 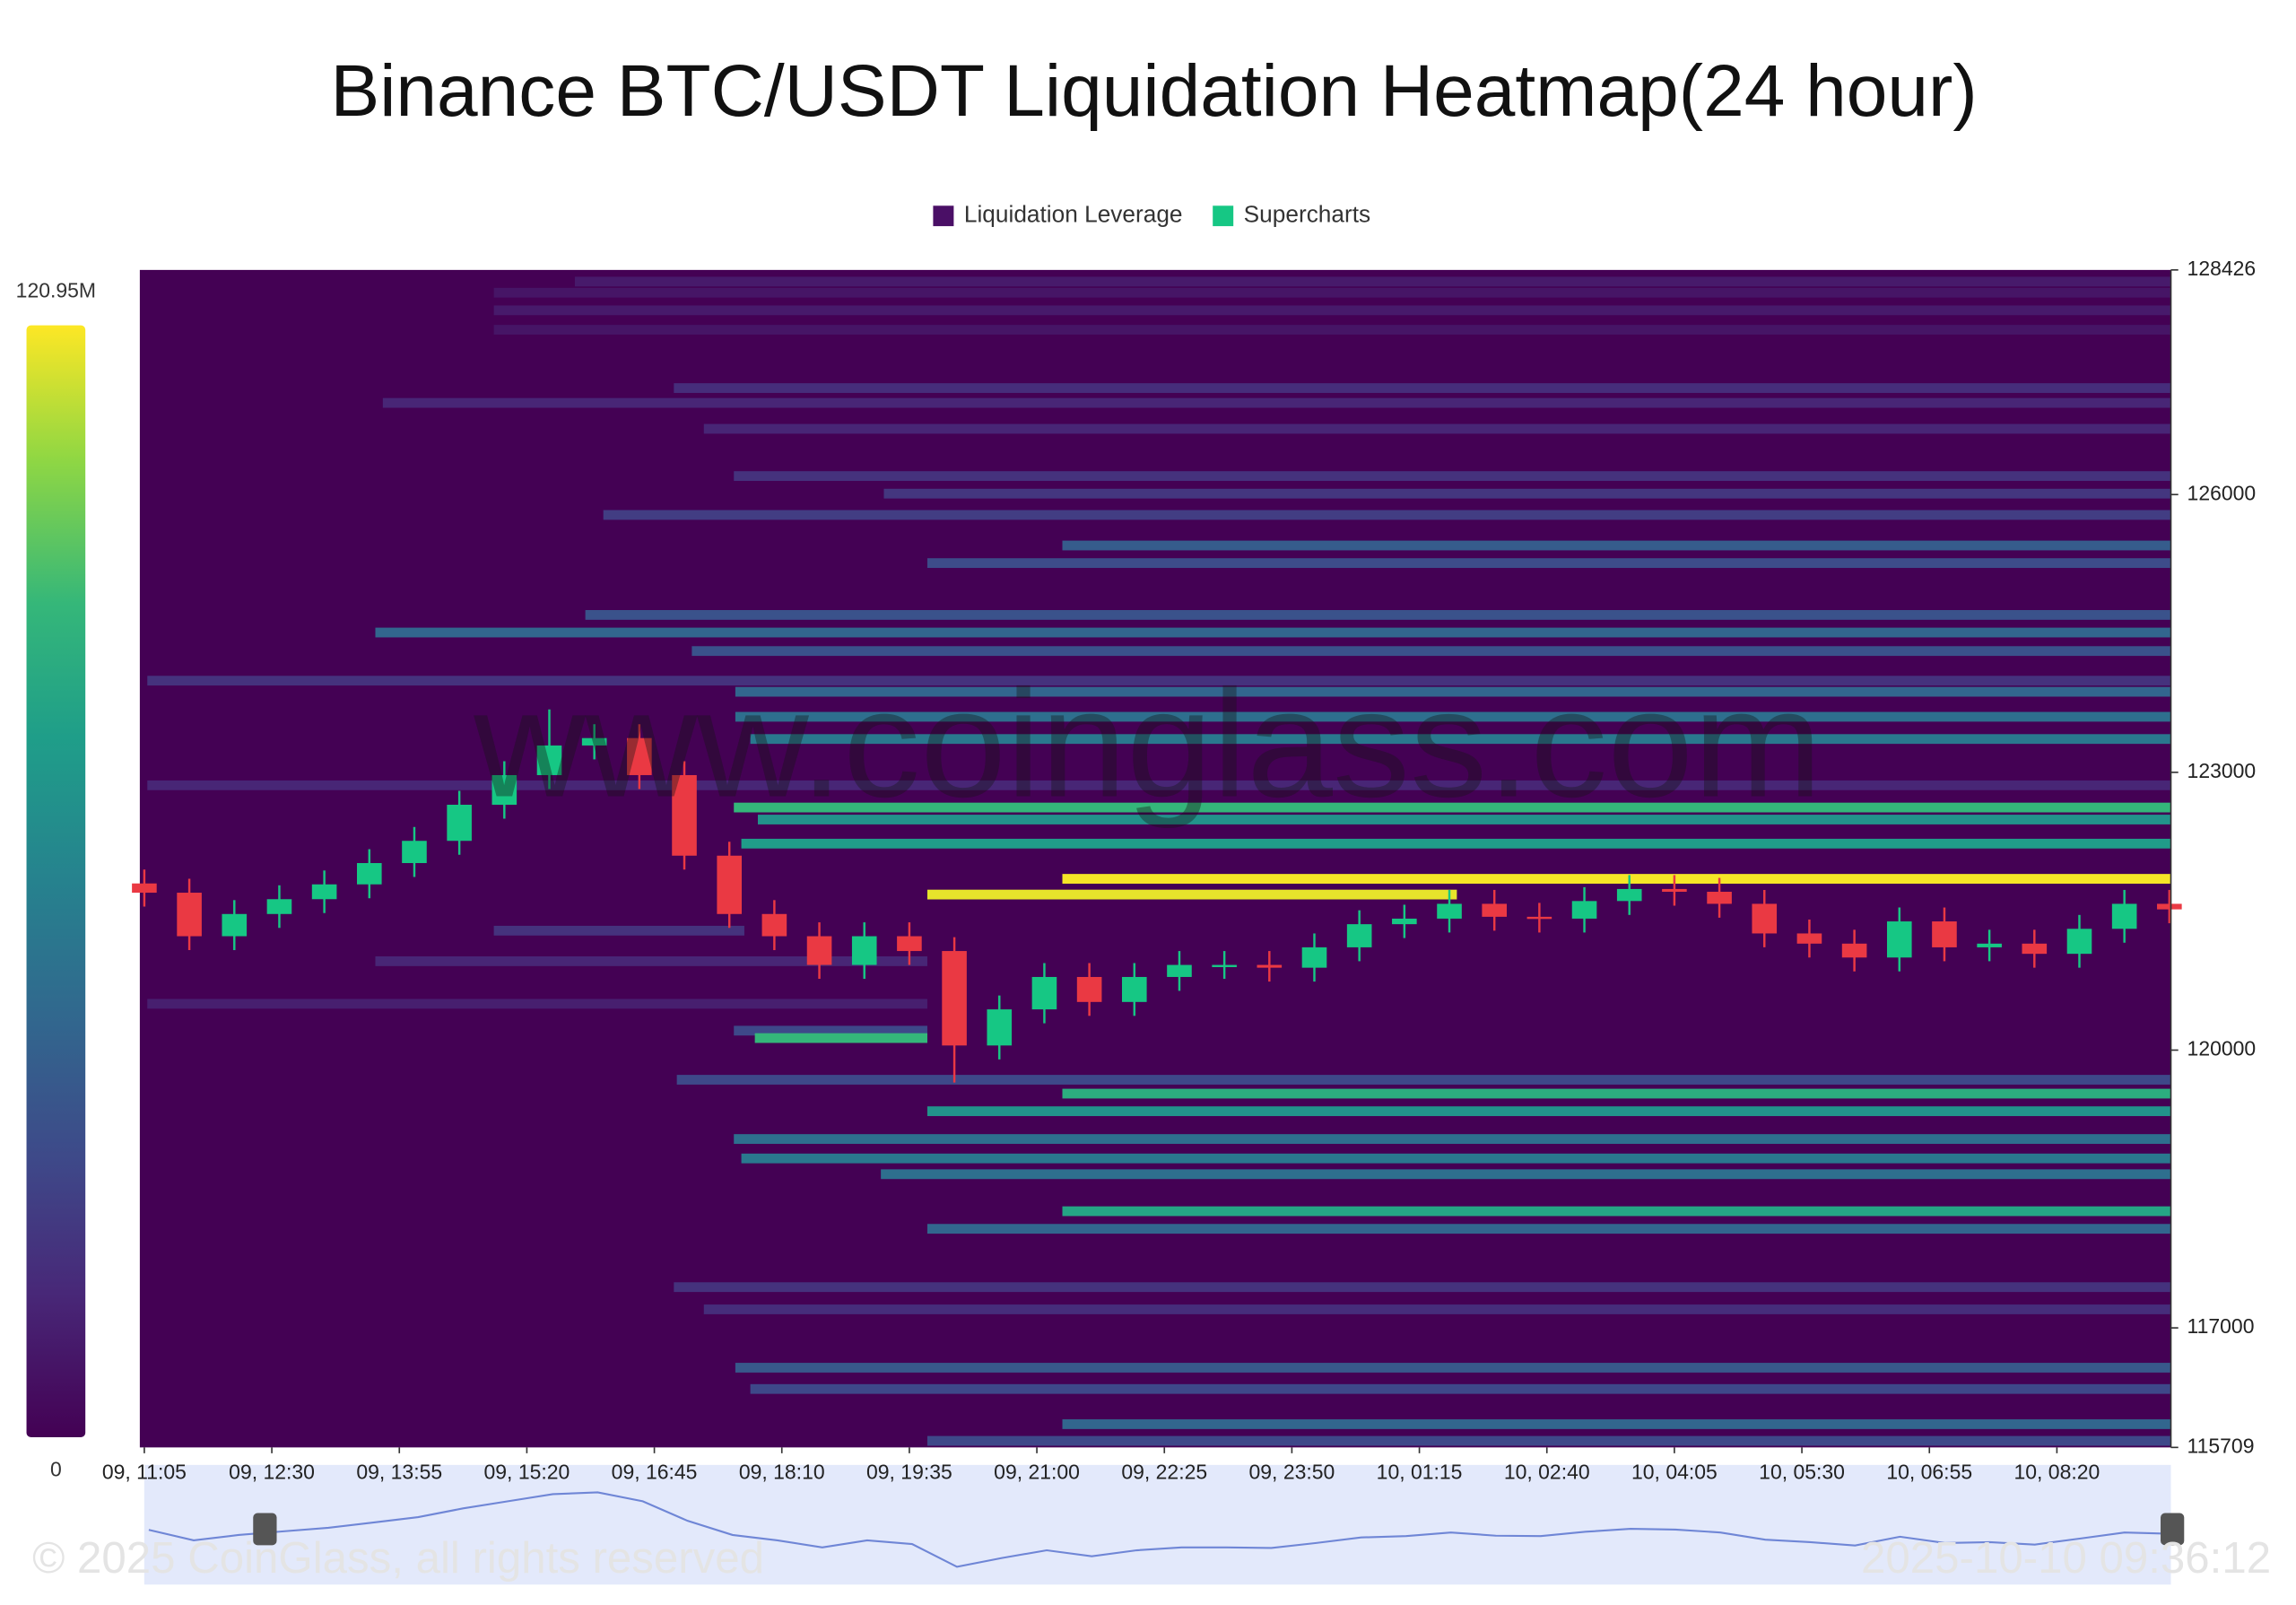 What do you see at coordinates (782, 1472) in the screenshot?
I see `x-tick-label: 09, 18:10` at bounding box center [782, 1472].